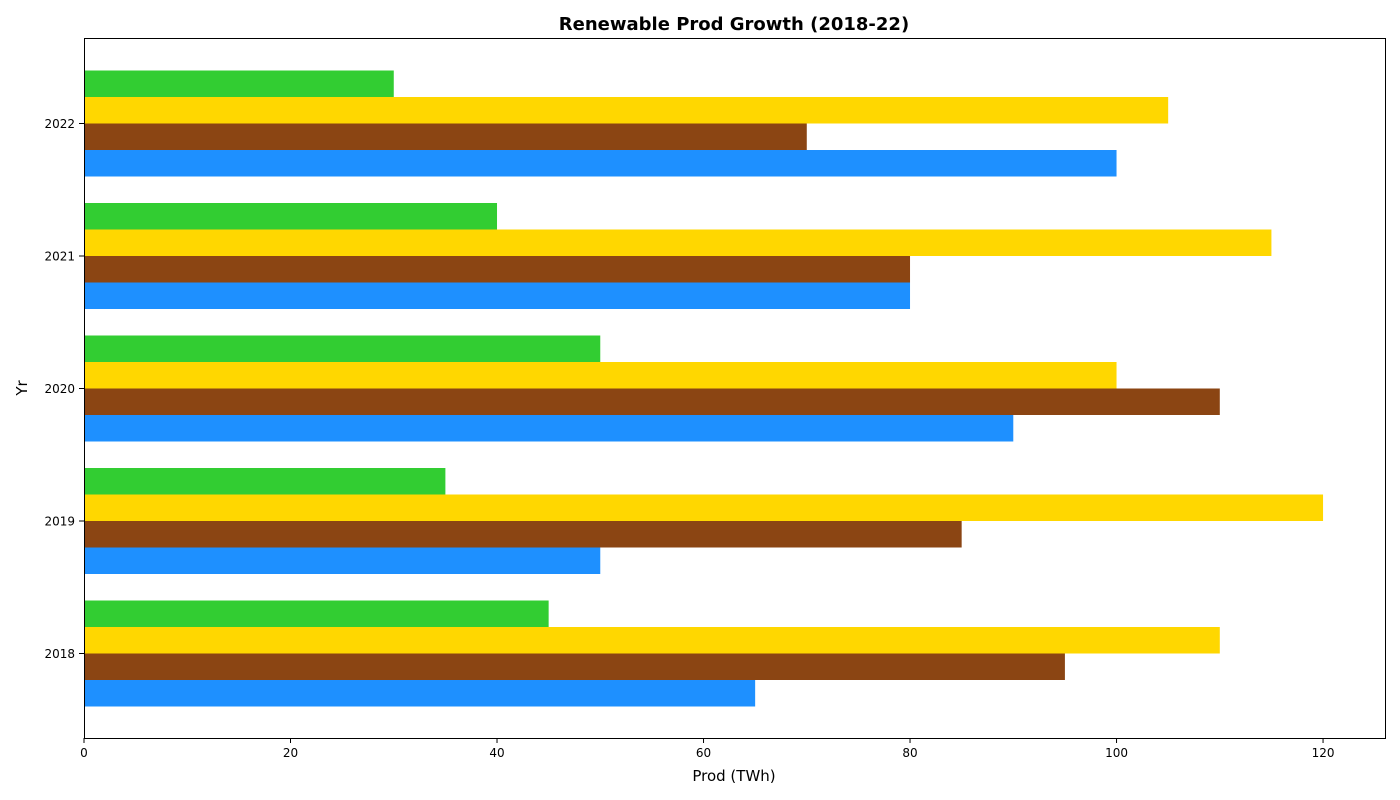 The width and height of the screenshot is (1400, 800). Describe the element at coordinates (59, 124) in the screenshot. I see `y-tick-label-2022: 2022` at that location.